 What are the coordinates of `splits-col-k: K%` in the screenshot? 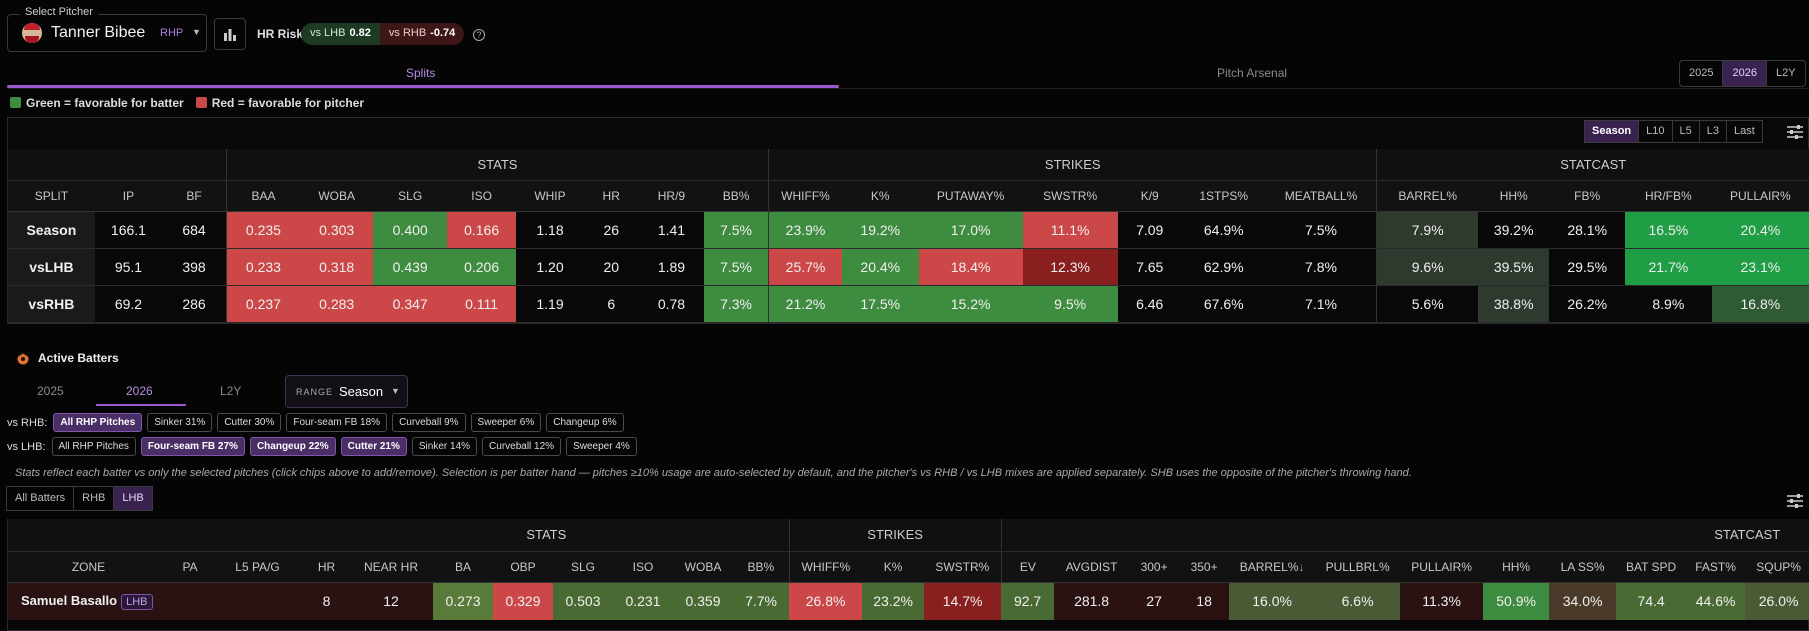 It's located at (880, 196).